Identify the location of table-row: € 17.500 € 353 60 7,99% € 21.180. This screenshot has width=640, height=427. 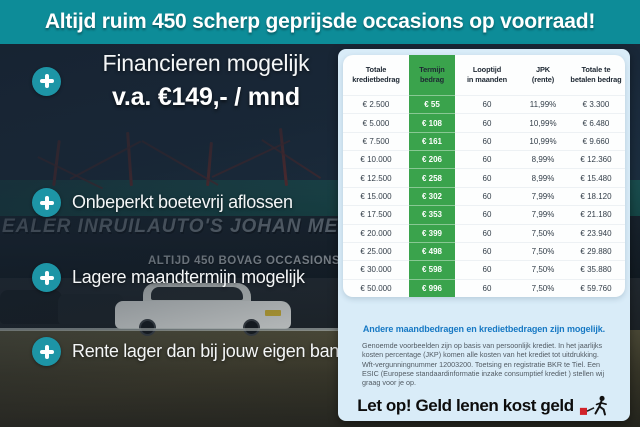
(484, 214).